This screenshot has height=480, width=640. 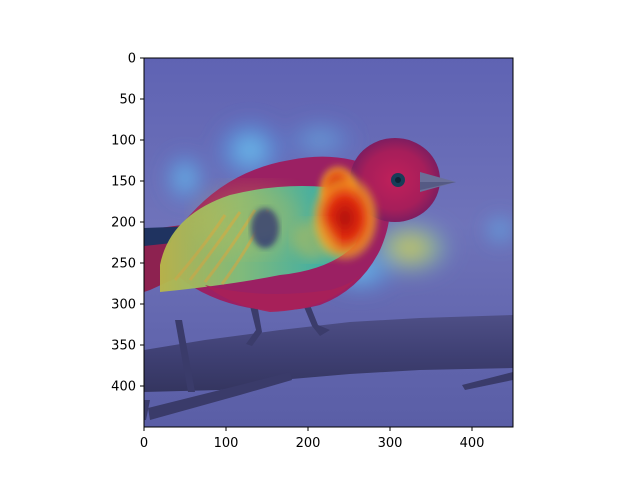 What do you see at coordinates (123, 141) in the screenshot?
I see `y-tick-label: 100` at bounding box center [123, 141].